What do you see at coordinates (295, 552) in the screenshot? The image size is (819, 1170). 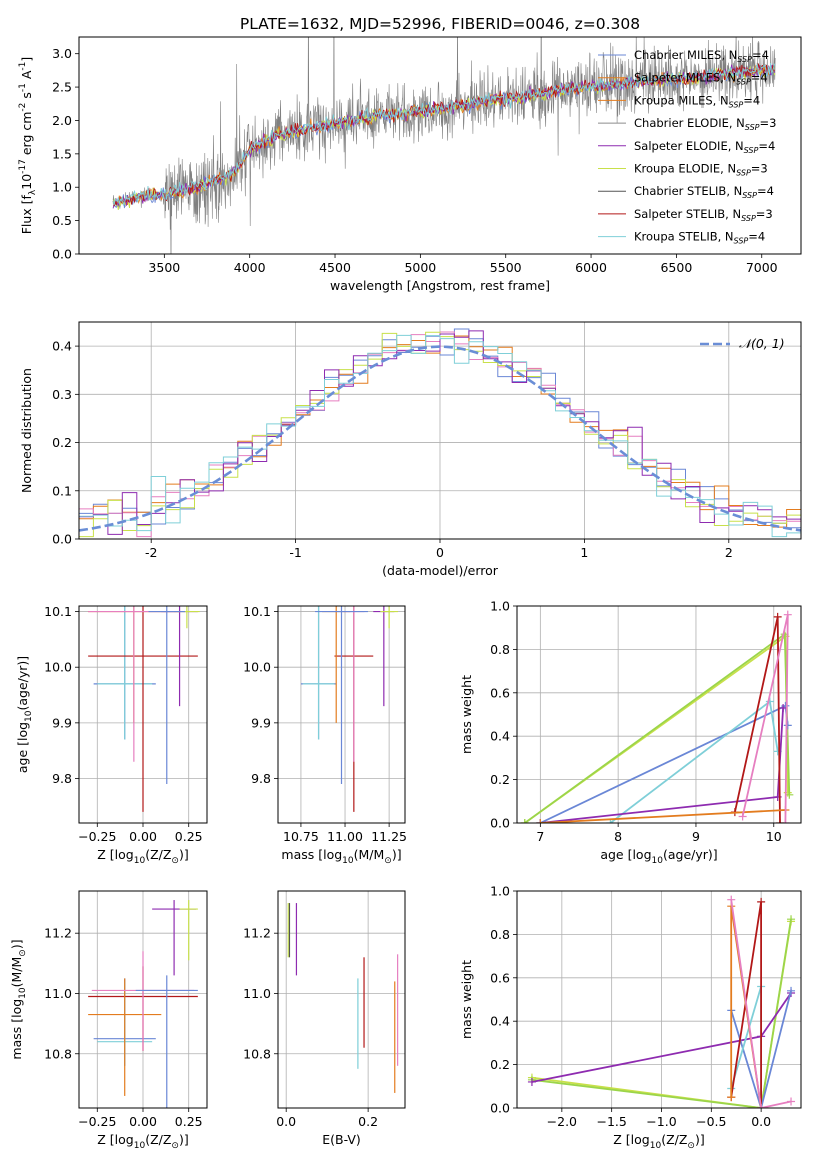 I see `x-tick-label: -1` at bounding box center [295, 552].